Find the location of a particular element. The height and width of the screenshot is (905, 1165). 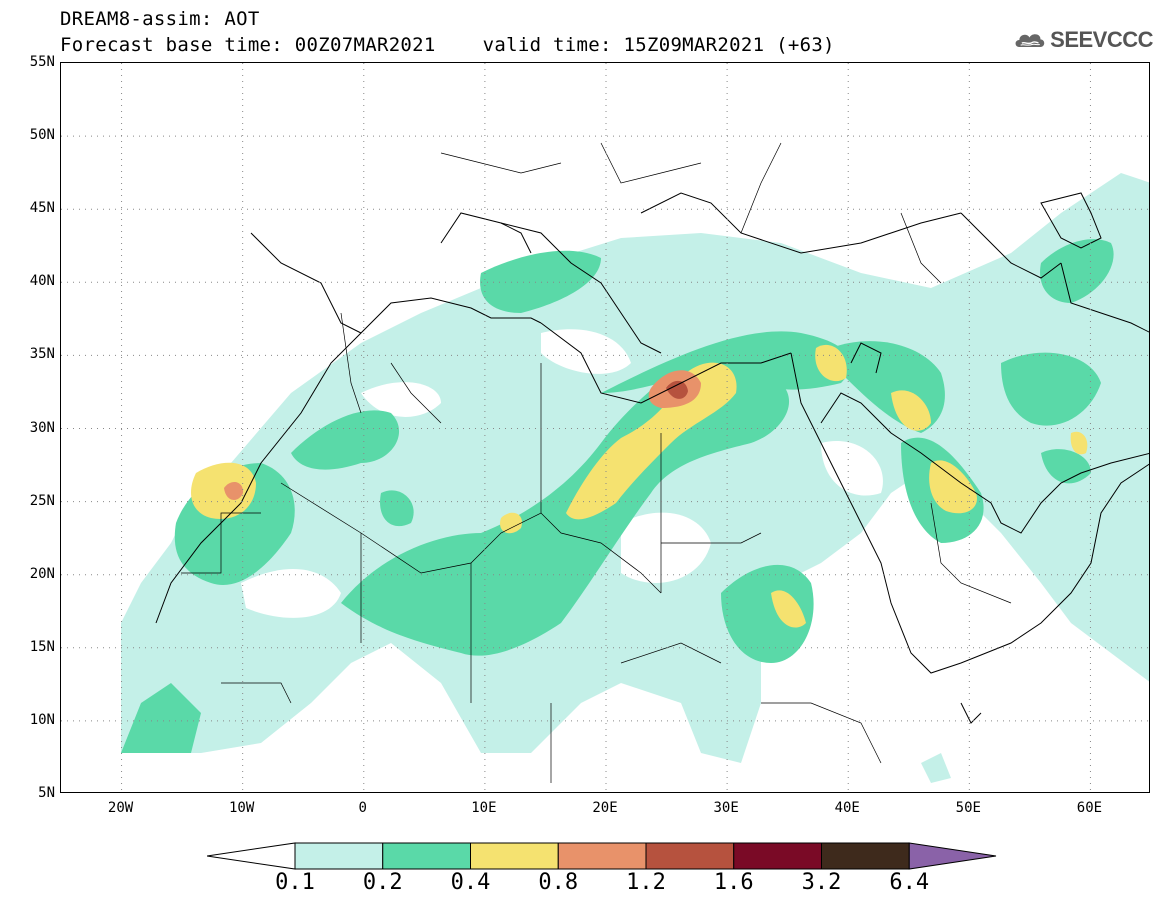

lat-tick-label: 20N is located at coordinates (42, 573).